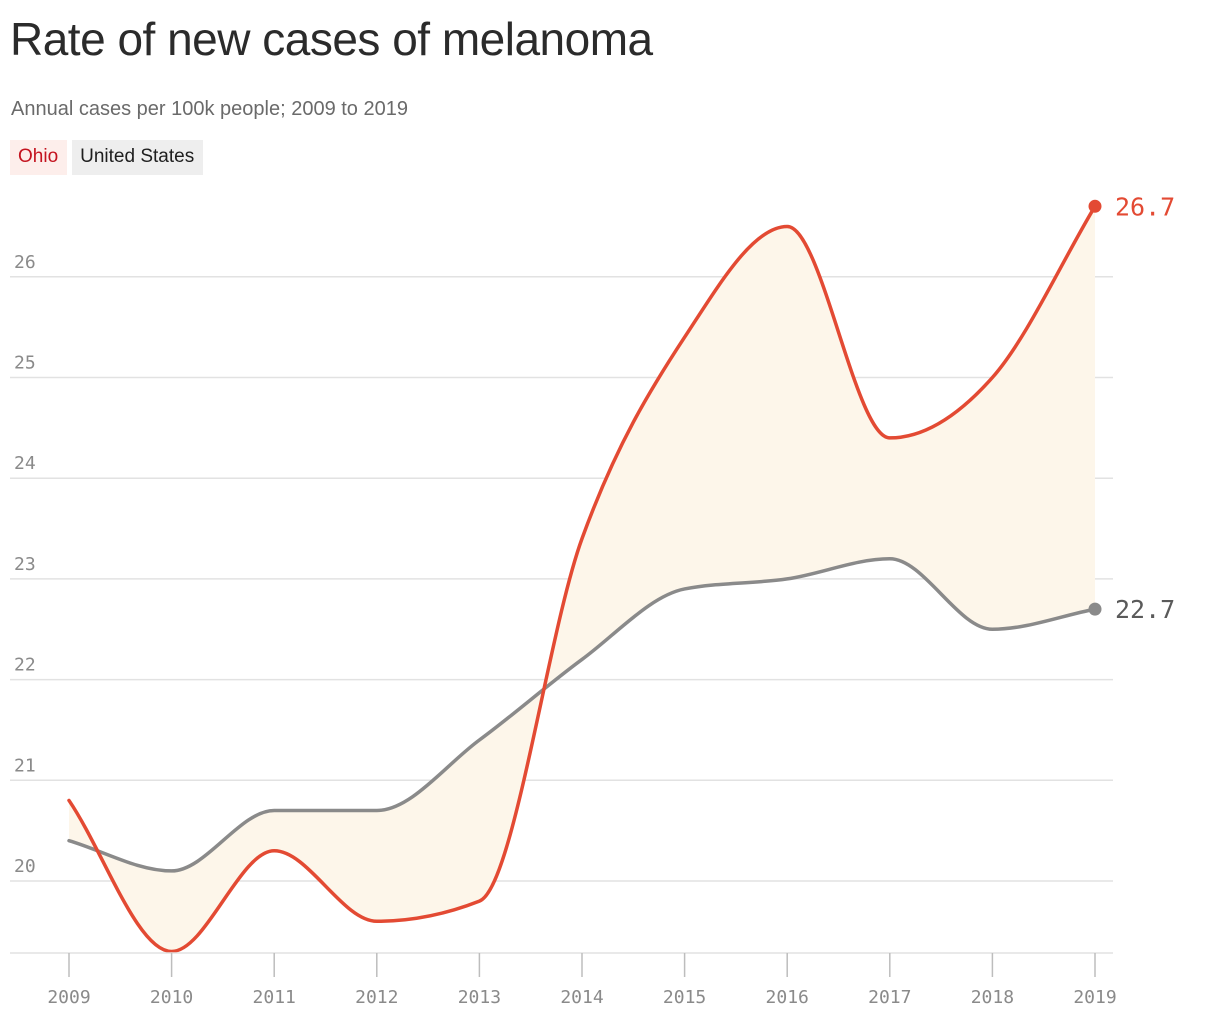 The height and width of the screenshot is (1020, 1220). What do you see at coordinates (684, 997) in the screenshot?
I see `x-tick-label: 2015` at bounding box center [684, 997].